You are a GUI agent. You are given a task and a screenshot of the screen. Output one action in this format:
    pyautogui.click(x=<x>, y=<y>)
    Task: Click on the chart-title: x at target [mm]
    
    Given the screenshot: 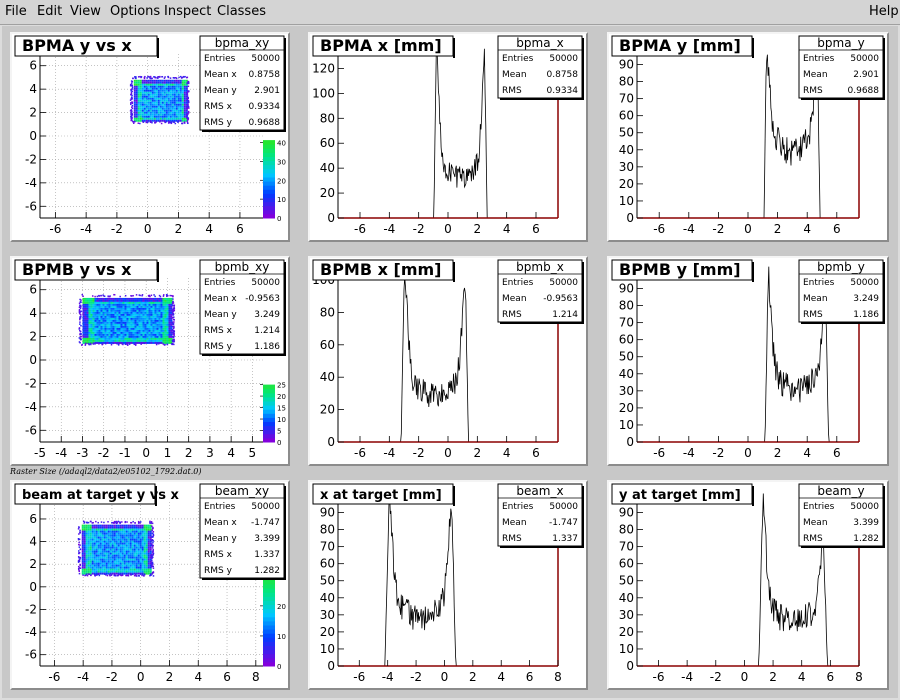 What is the action you would take?
    pyautogui.click(x=381, y=495)
    